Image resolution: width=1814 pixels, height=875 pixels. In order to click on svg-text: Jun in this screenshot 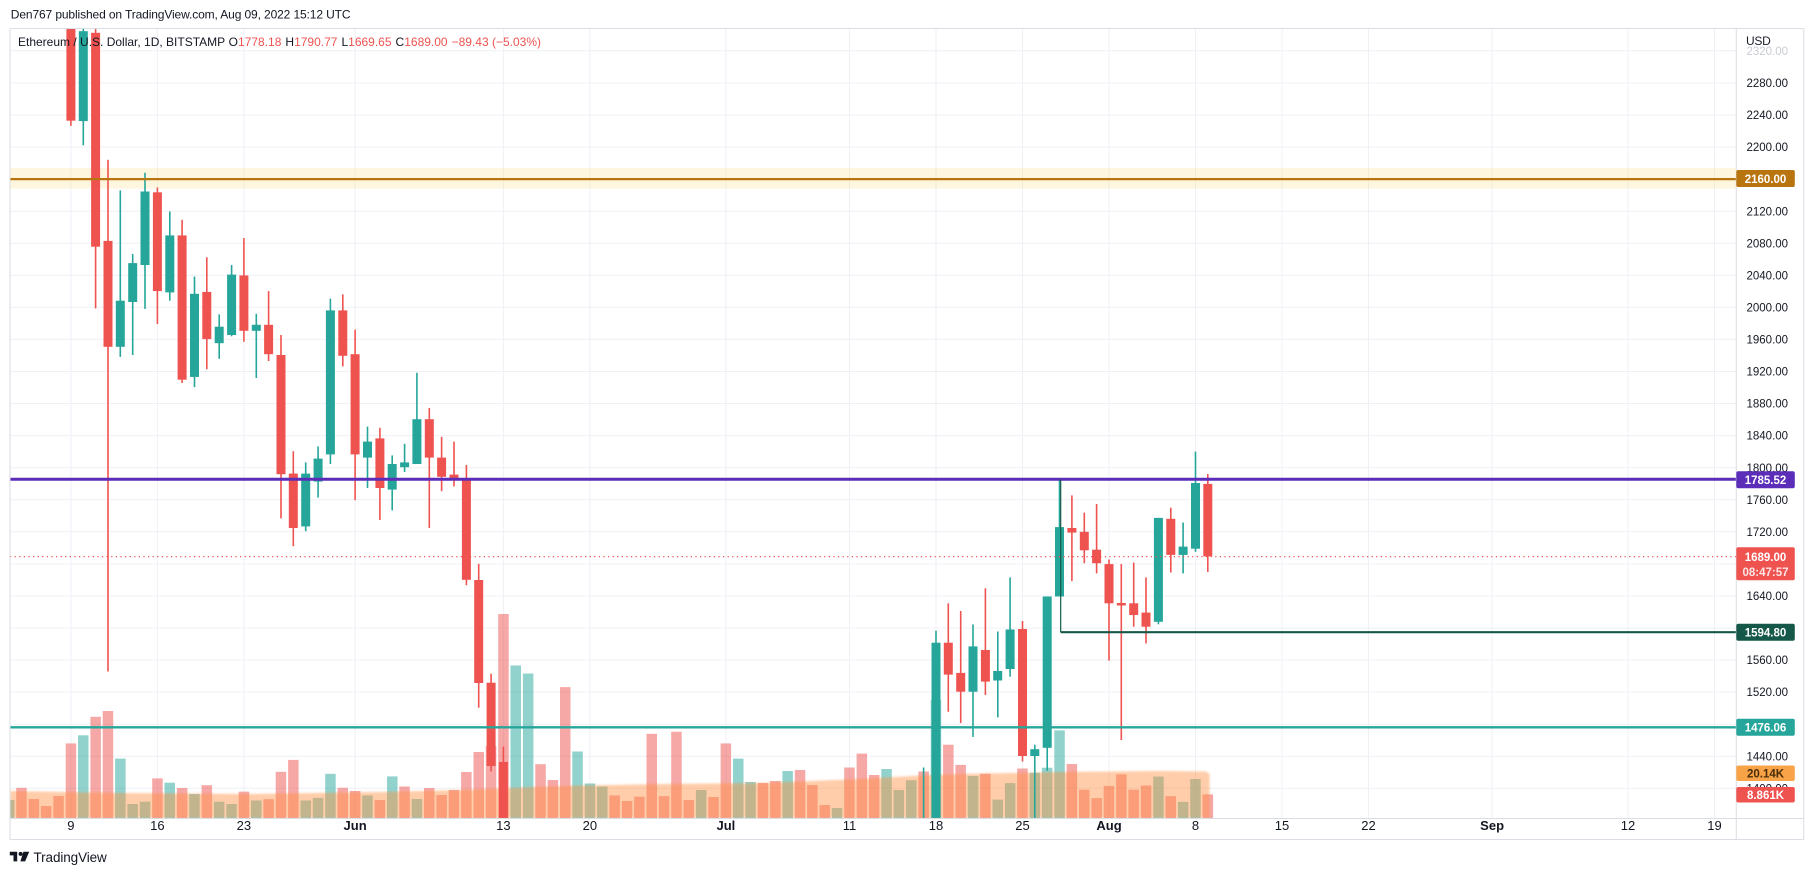, I will do `click(355, 825)`.